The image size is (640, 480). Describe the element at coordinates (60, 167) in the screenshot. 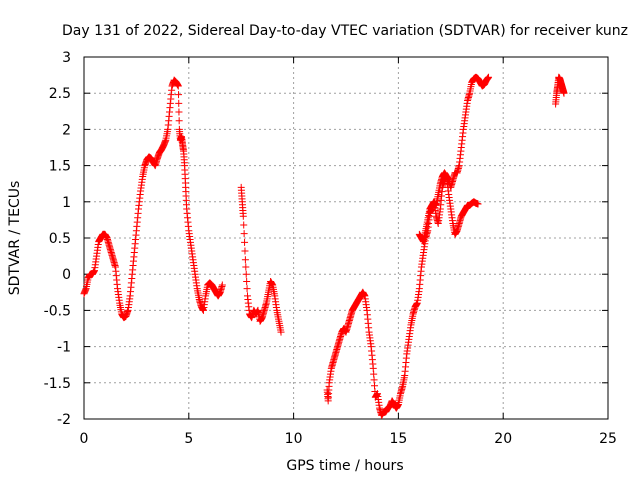

I see `y-tick-label: 1.5` at that location.